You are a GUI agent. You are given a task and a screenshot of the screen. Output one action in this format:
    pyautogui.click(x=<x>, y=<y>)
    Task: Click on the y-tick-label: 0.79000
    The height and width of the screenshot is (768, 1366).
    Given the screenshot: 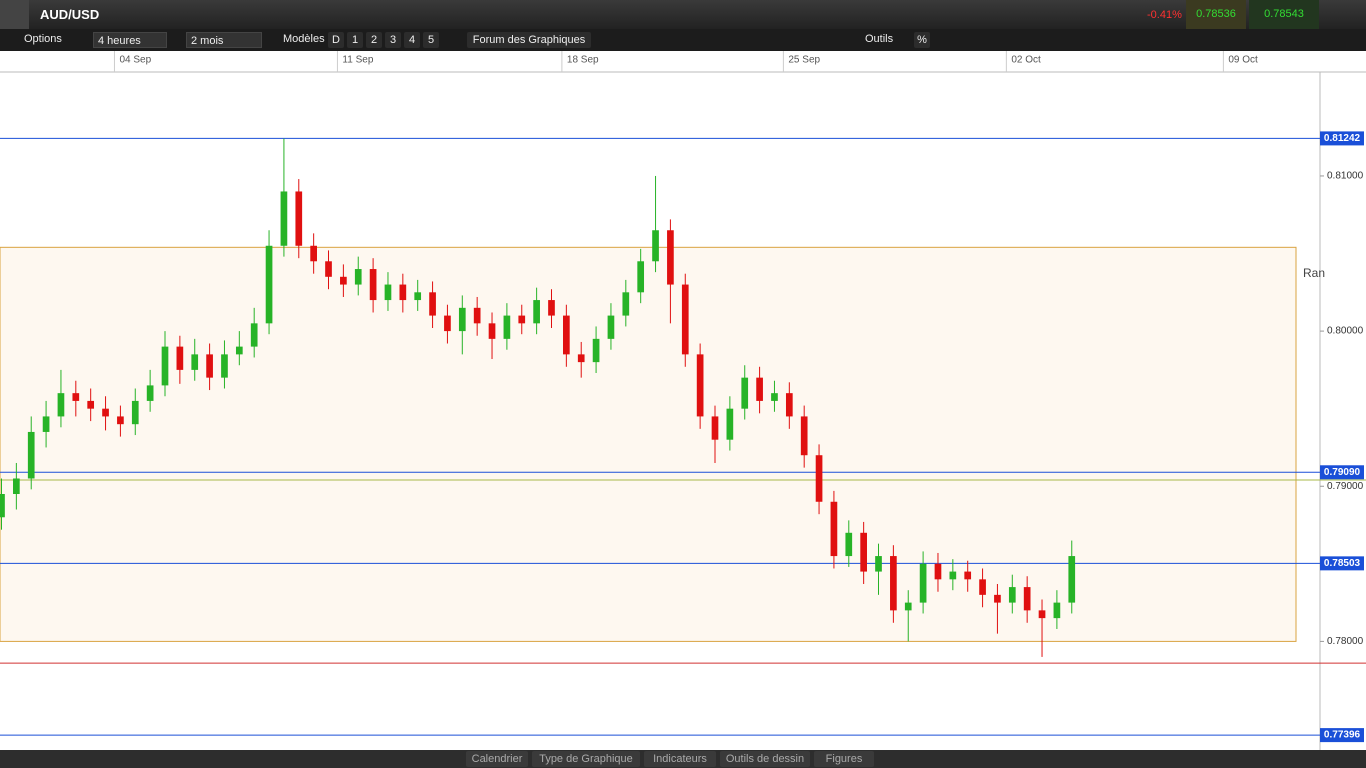 What is the action you would take?
    pyautogui.click(x=1345, y=486)
    